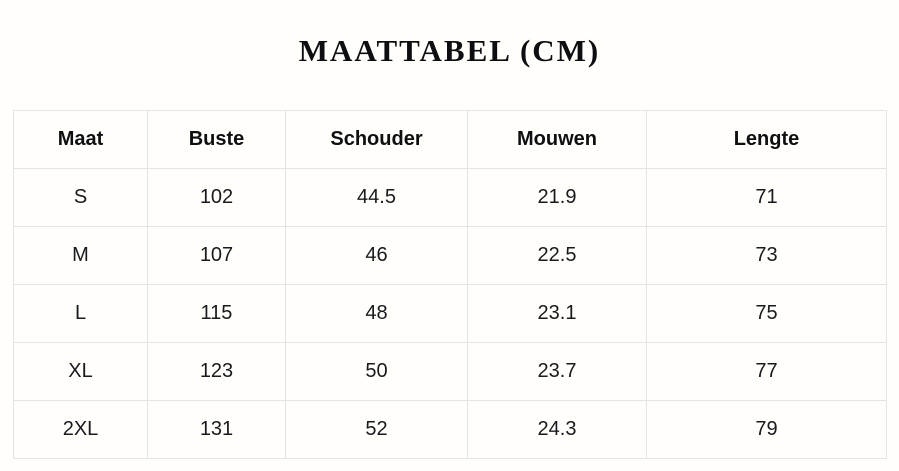  I want to click on cell-buste: 123, so click(216, 371).